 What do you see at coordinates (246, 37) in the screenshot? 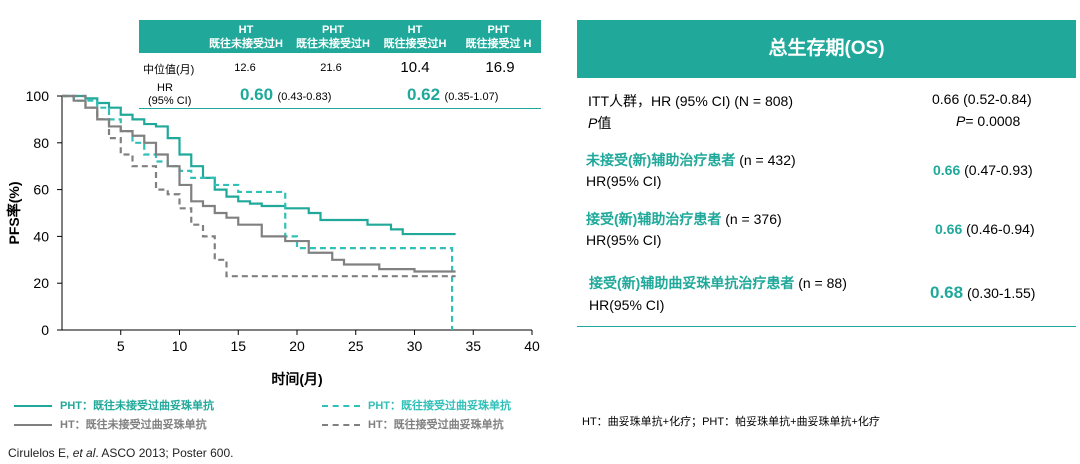
I see `table-header-ht-no-prior: HT 既往未接受过H` at bounding box center [246, 37].